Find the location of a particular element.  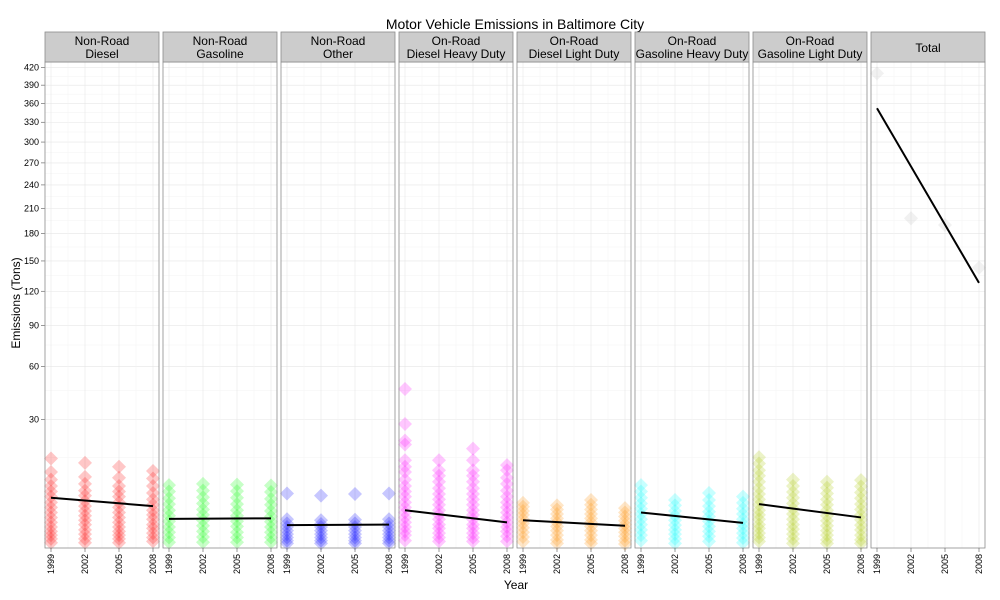

strip-label-line2: Diesel is located at coordinates (101, 54).